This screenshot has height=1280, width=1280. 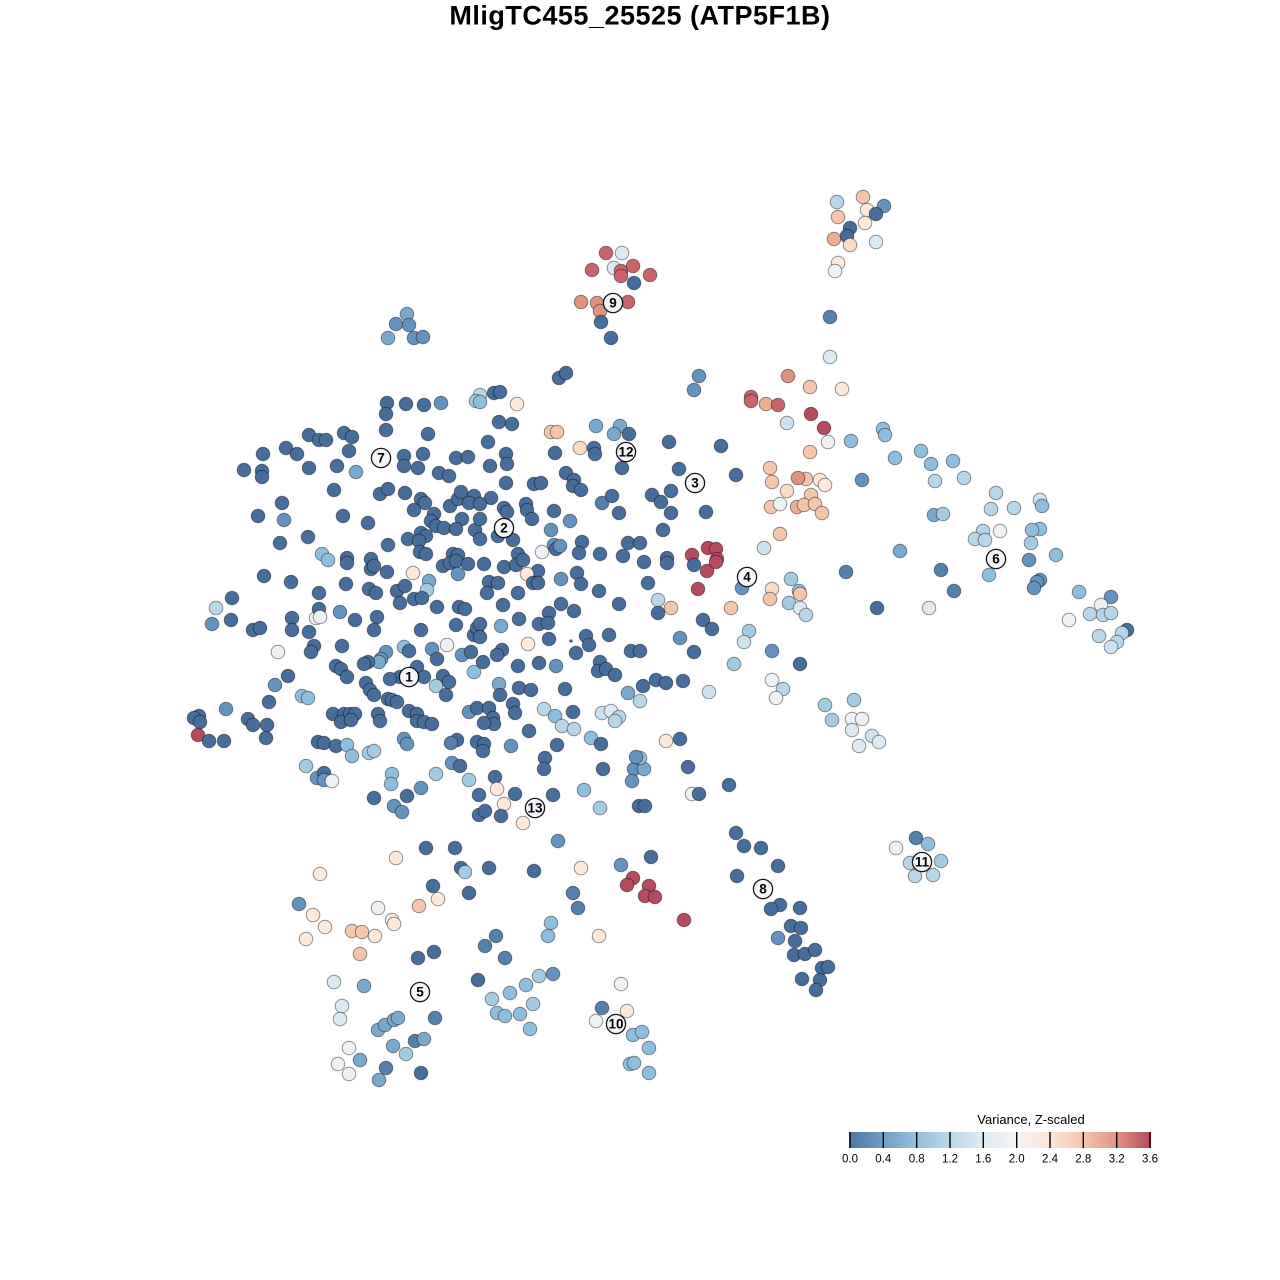 What do you see at coordinates (883, 1160) in the screenshot?
I see `svg-text: 0.4` at bounding box center [883, 1160].